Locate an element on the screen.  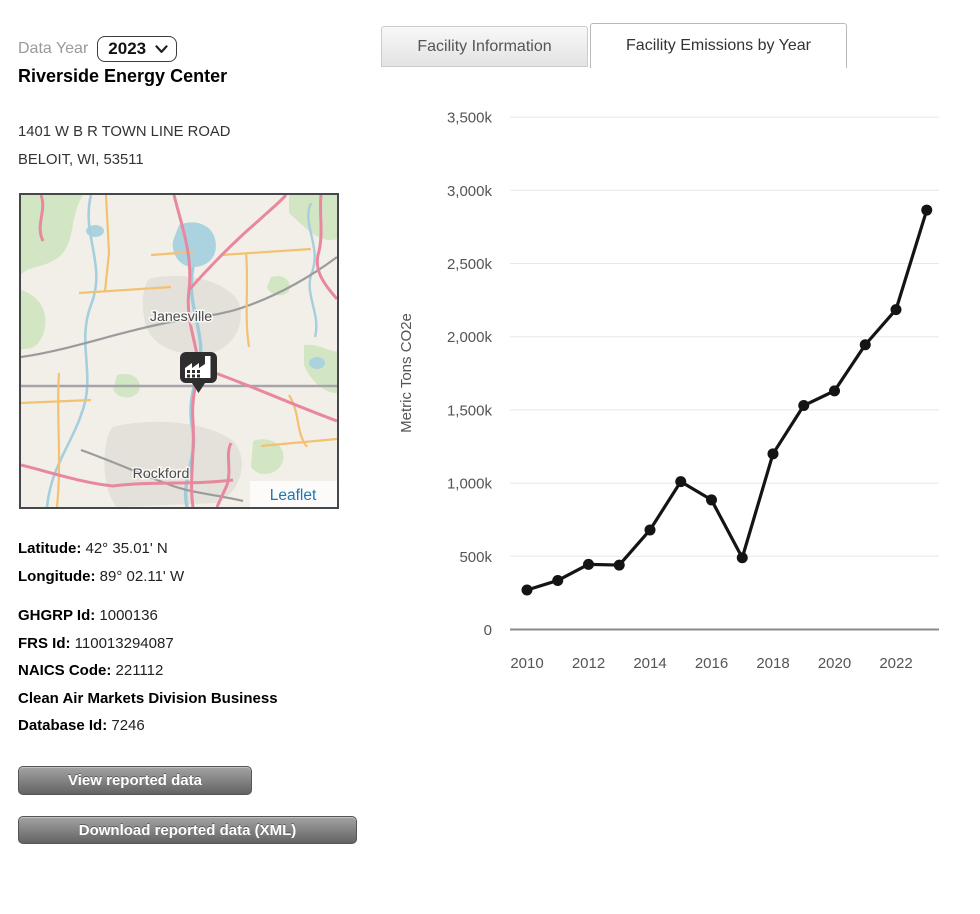
frs-id-value: 110013294087 is located at coordinates (124, 643).